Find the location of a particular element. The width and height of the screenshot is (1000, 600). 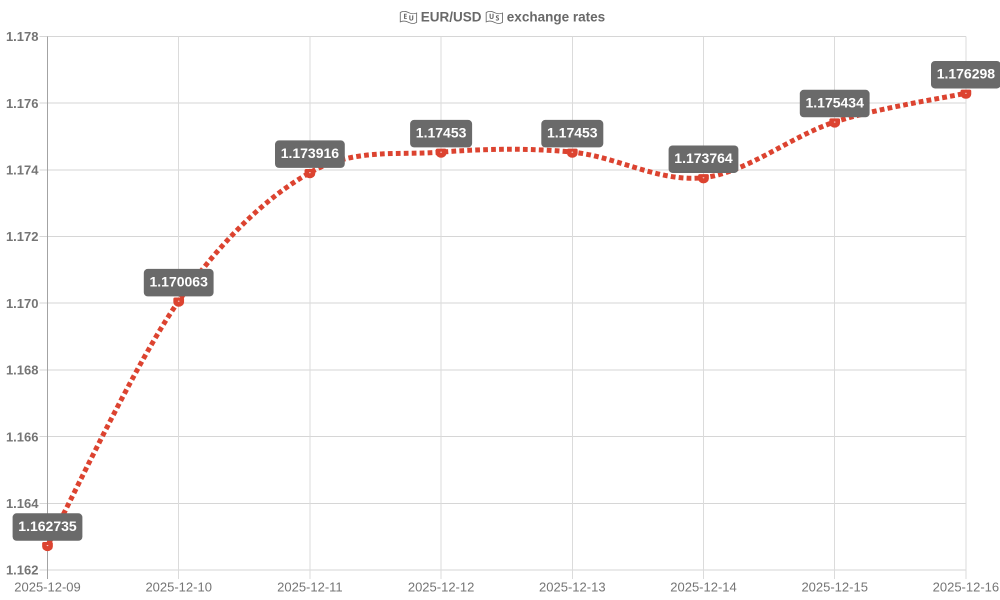

svg-text: 2025-12-10 is located at coordinates (178, 587).